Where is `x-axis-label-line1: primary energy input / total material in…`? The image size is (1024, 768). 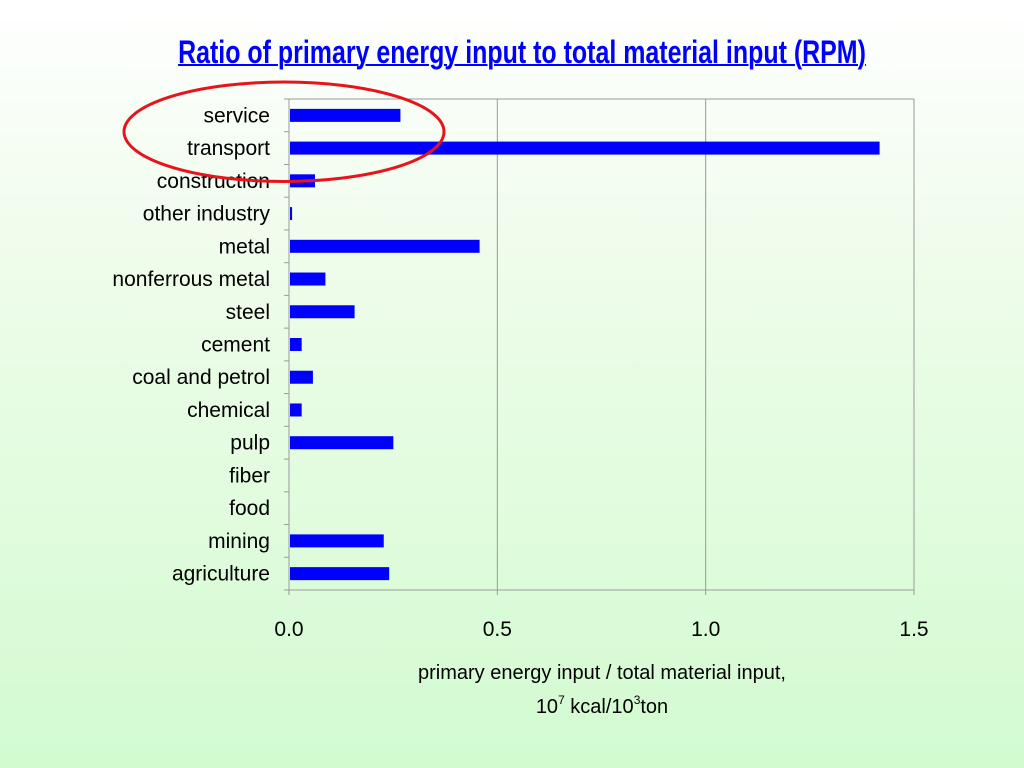 x-axis-label-line1: primary energy input / total material in… is located at coordinates (602, 673).